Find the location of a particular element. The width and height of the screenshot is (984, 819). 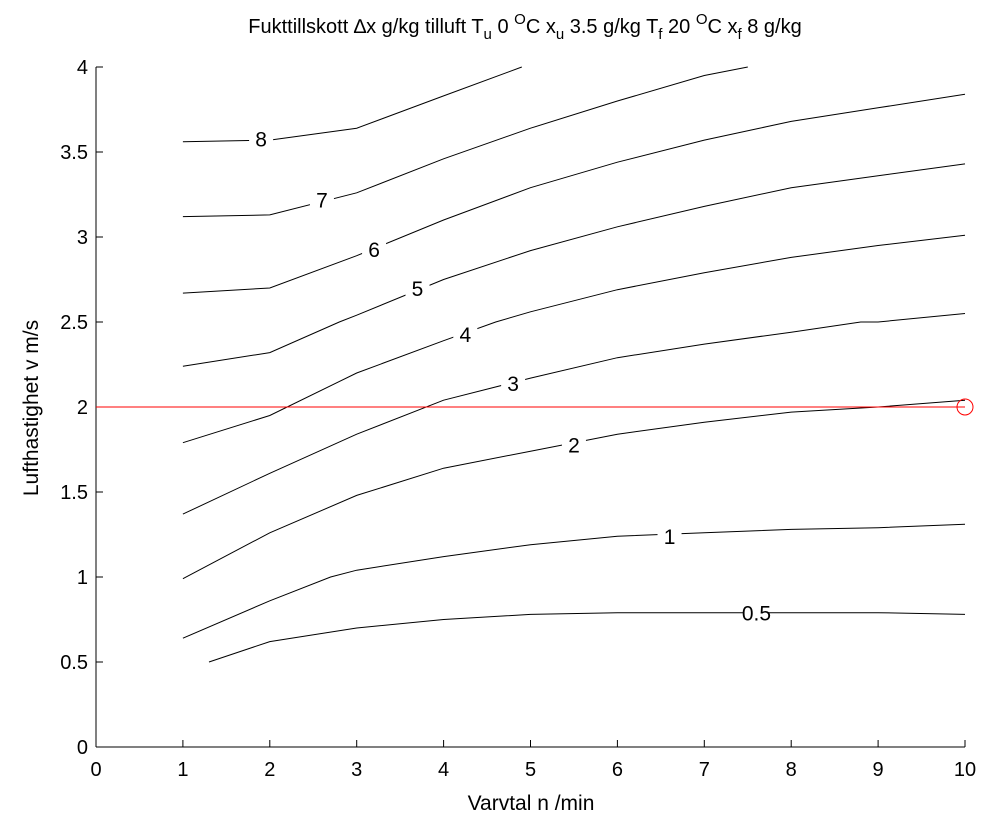

curve-label-1: 1 is located at coordinates (670, 537).